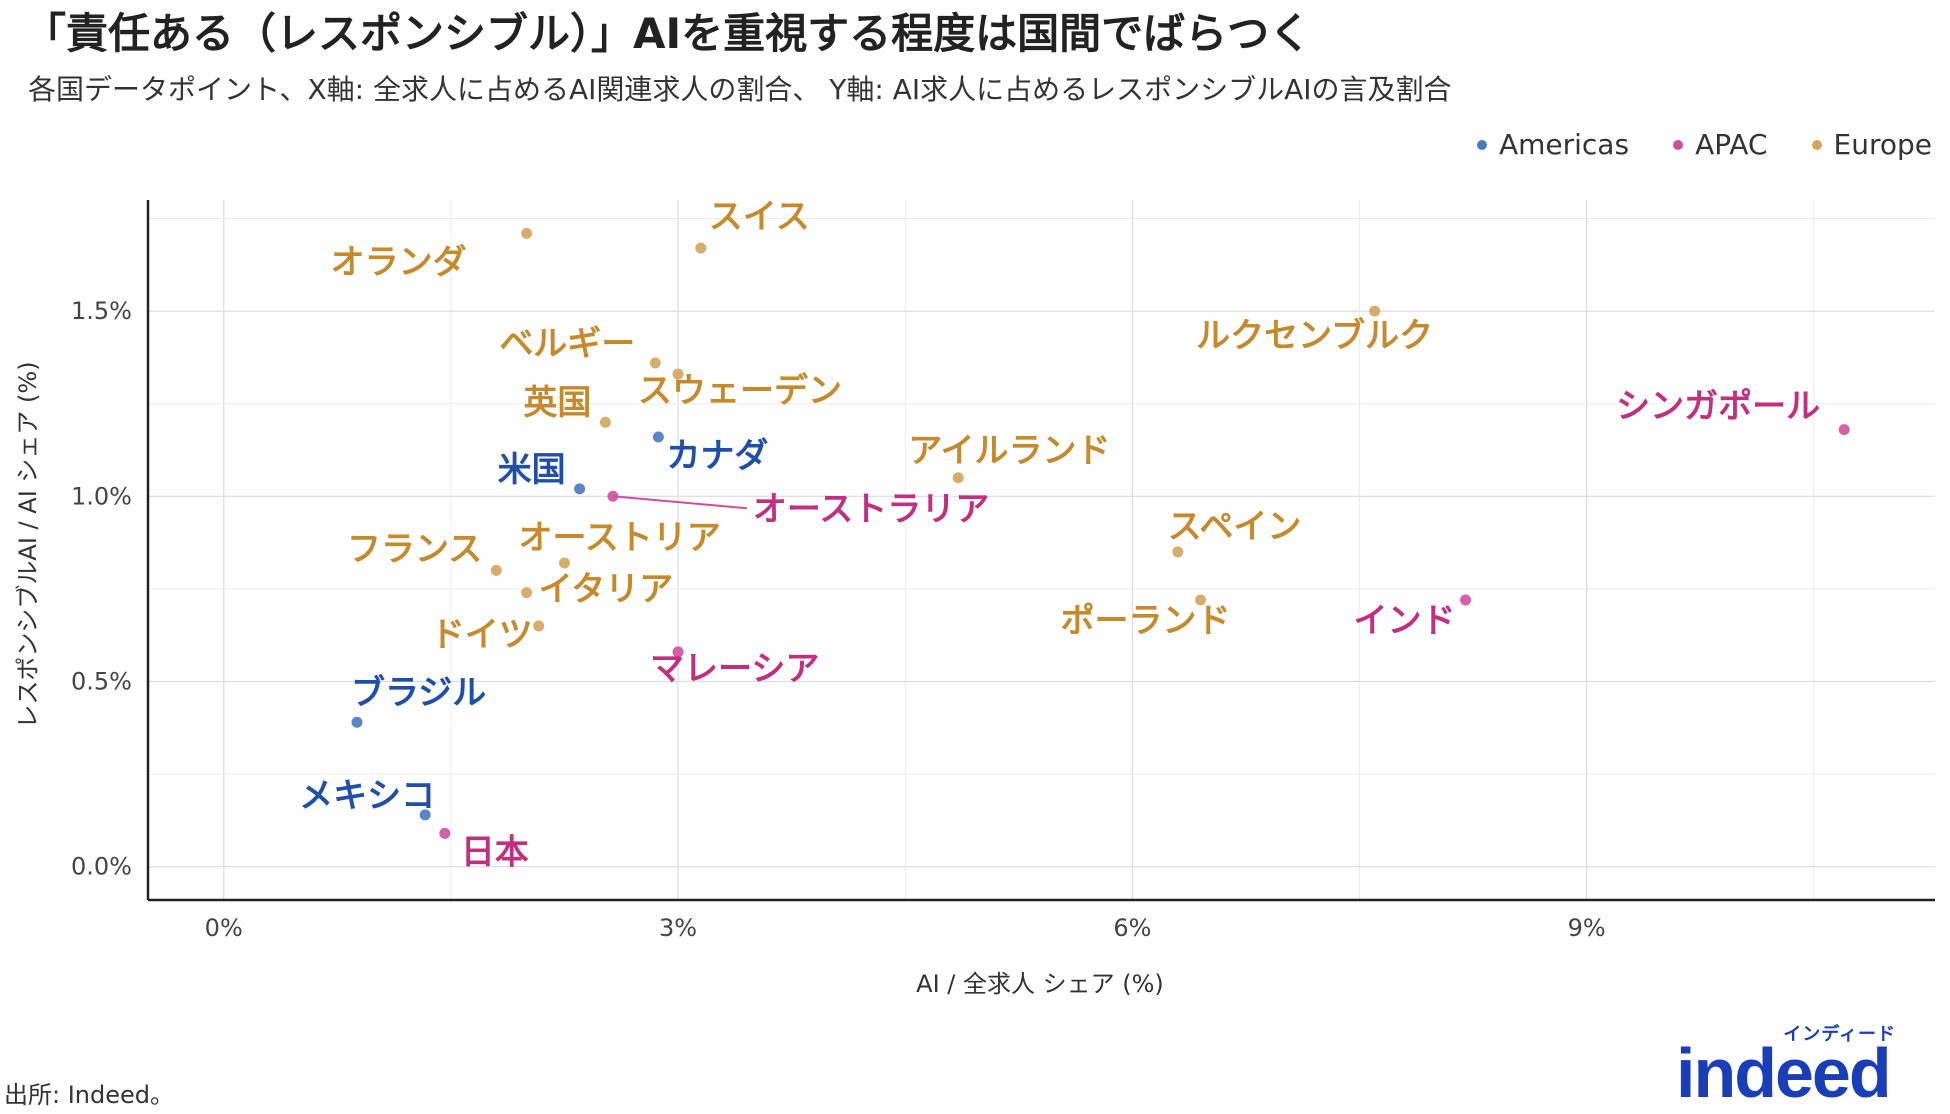  Describe the element at coordinates (678, 928) in the screenshot. I see `x-tick-label: 3%` at that location.